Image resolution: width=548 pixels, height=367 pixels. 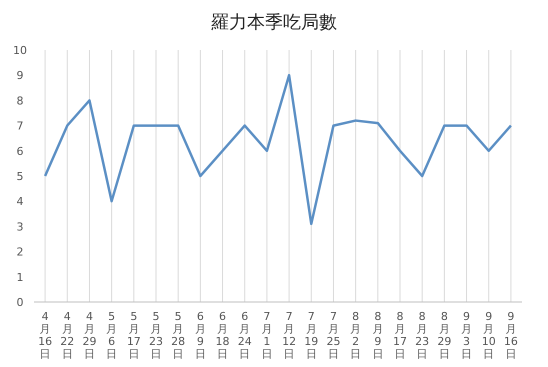 I want to click on x-tick-label: 6月18日, so click(x=223, y=335).